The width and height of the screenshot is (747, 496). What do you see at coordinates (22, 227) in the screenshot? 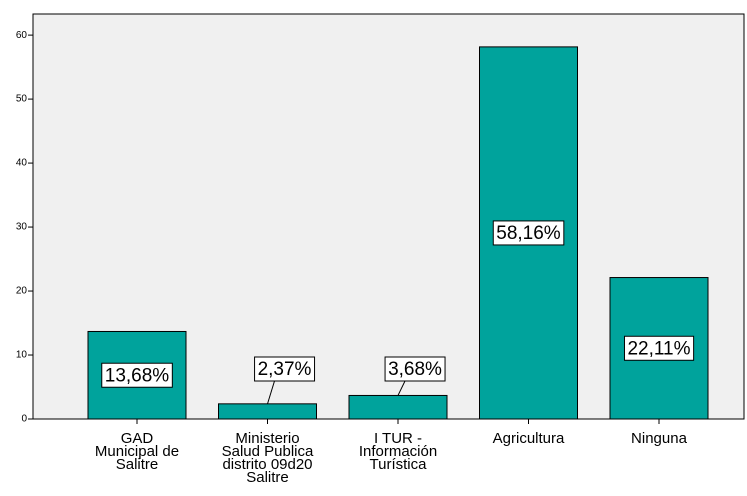
I see `y-tick-label: 30` at bounding box center [22, 227].